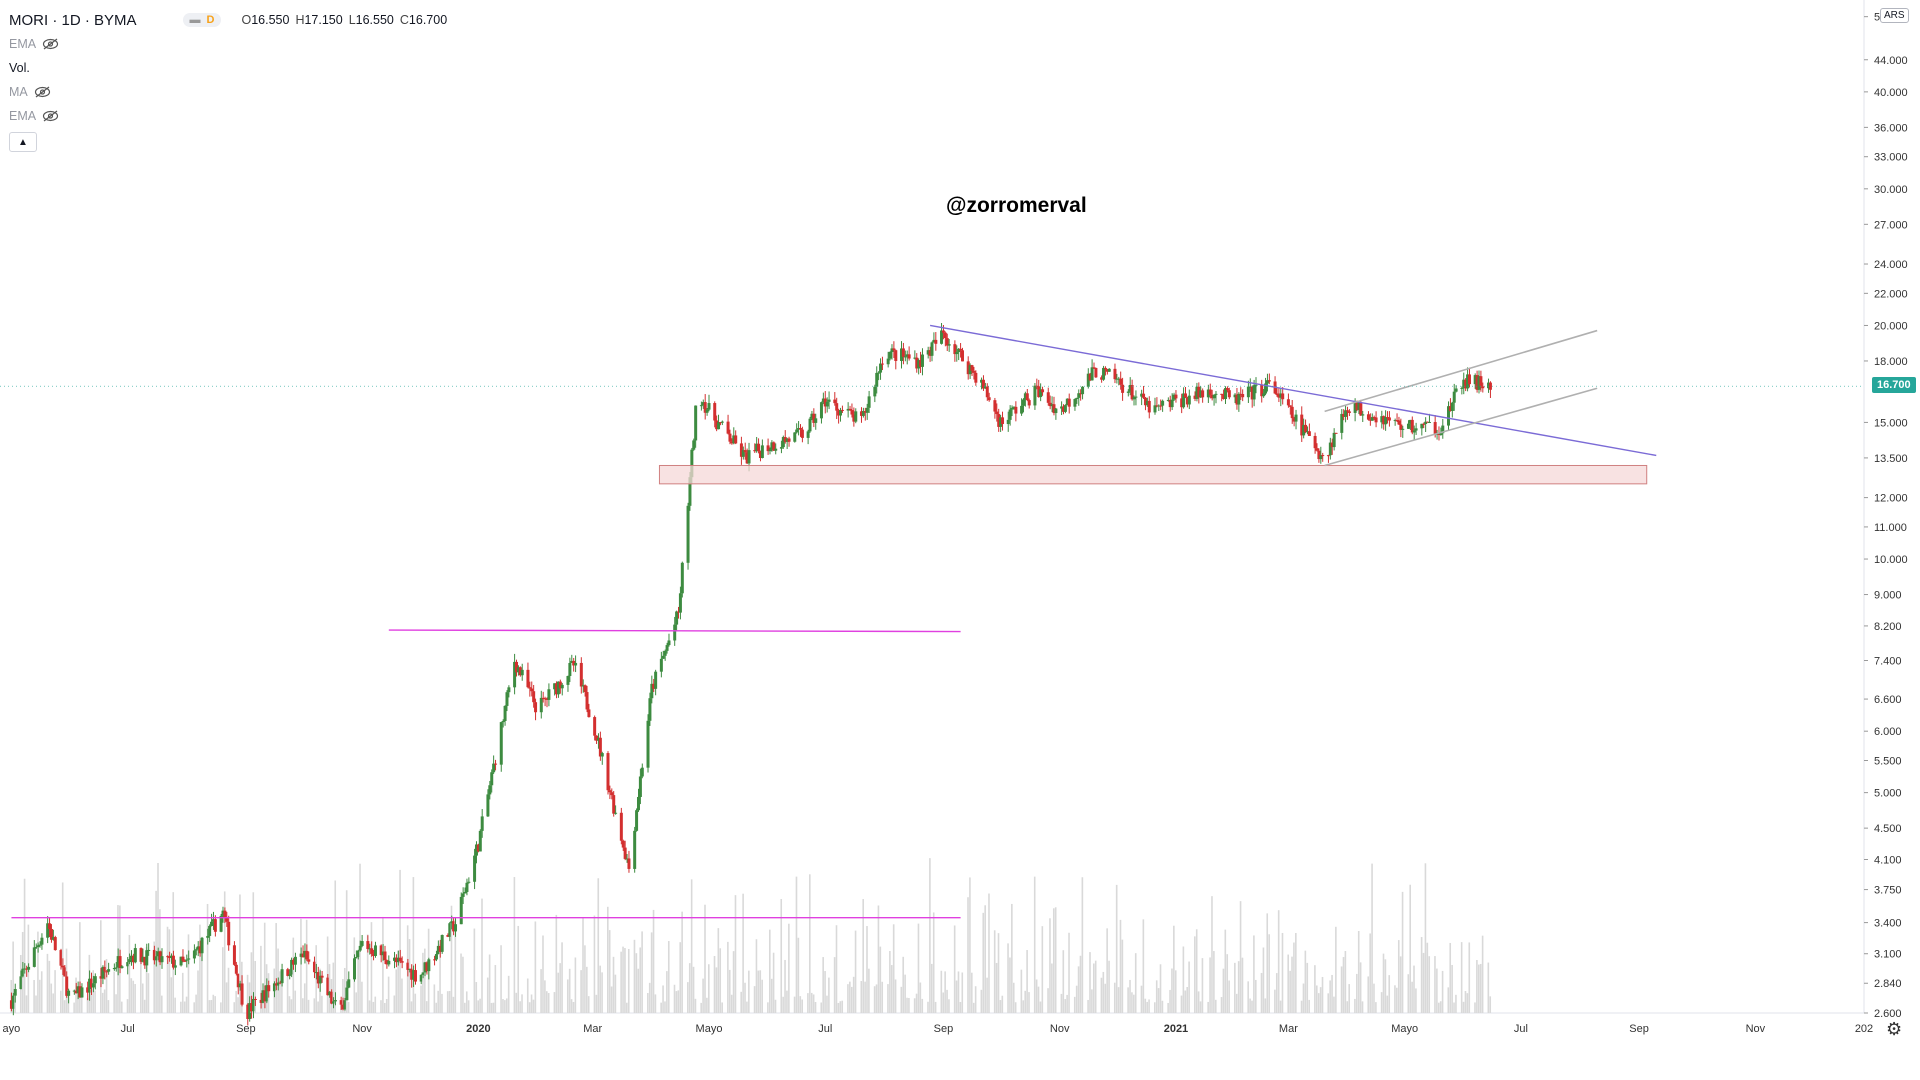 Image resolution: width=1920 pixels, height=1080 pixels. What do you see at coordinates (228, 68) in the screenshot?
I see `indicator-volume: Vol.` at bounding box center [228, 68].